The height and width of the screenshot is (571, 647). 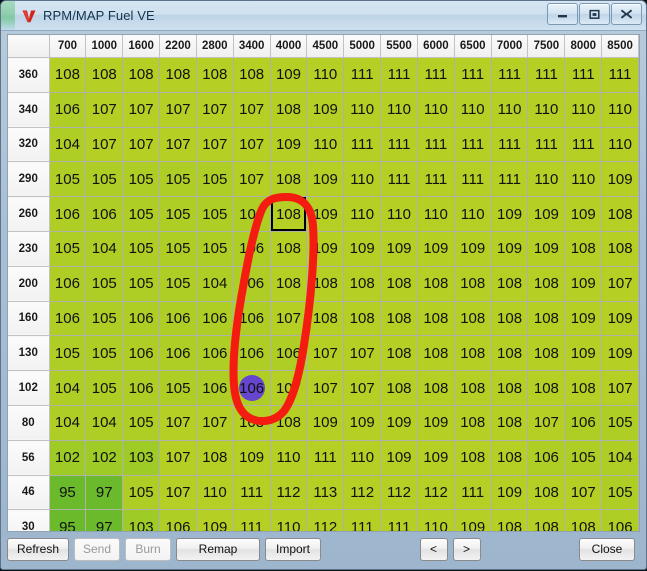 What do you see at coordinates (67, 457) in the screenshot?
I see `ve-cell: 102` at bounding box center [67, 457].